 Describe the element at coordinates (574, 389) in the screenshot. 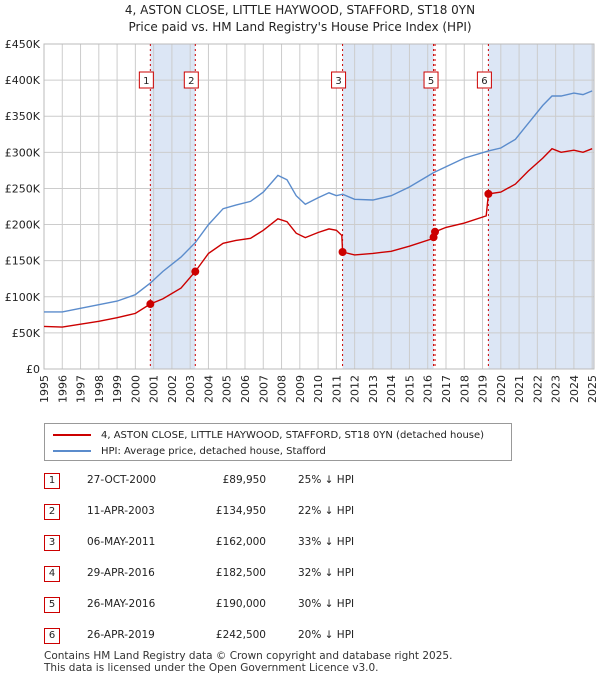

I see `x-tick-label: 2024` at that location.